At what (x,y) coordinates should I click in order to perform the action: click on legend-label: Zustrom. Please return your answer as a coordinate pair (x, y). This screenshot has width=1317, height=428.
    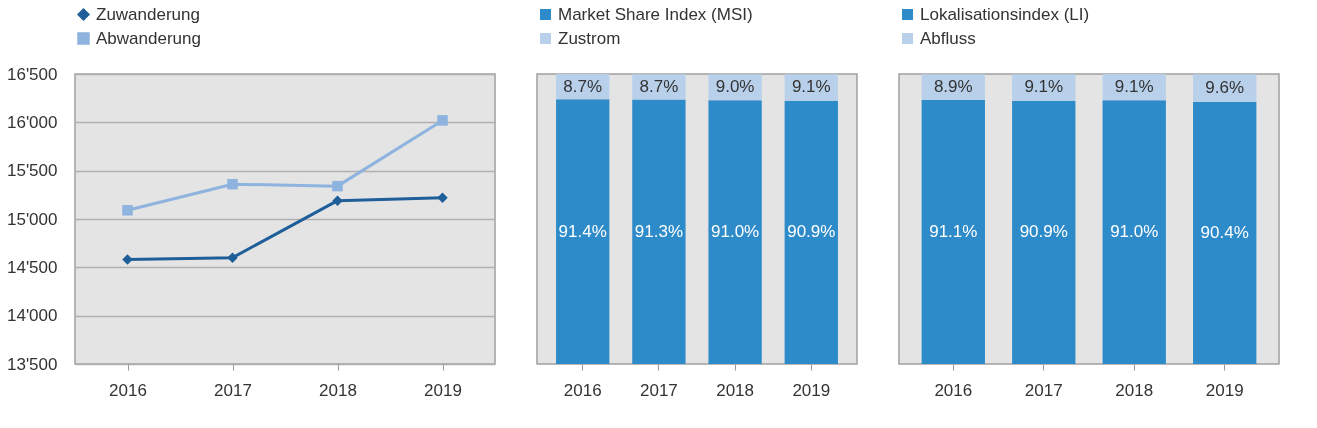
    Looking at the image, I should click on (589, 38).